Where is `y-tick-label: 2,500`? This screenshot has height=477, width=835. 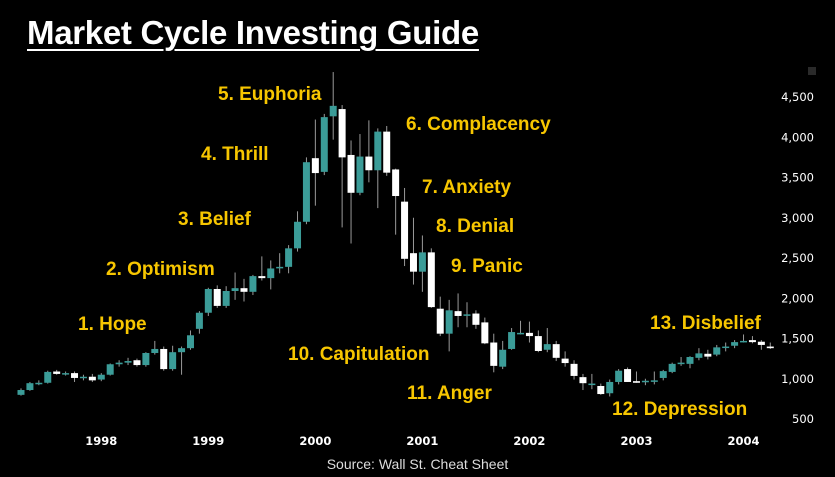 y-tick-label: 2,500 is located at coordinates (797, 258).